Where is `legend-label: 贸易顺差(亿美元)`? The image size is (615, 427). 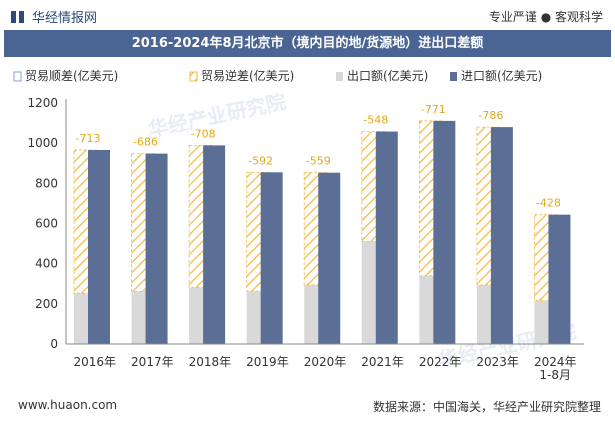 legend-label: 贸易顺差(亿美元) is located at coordinates (71, 75).